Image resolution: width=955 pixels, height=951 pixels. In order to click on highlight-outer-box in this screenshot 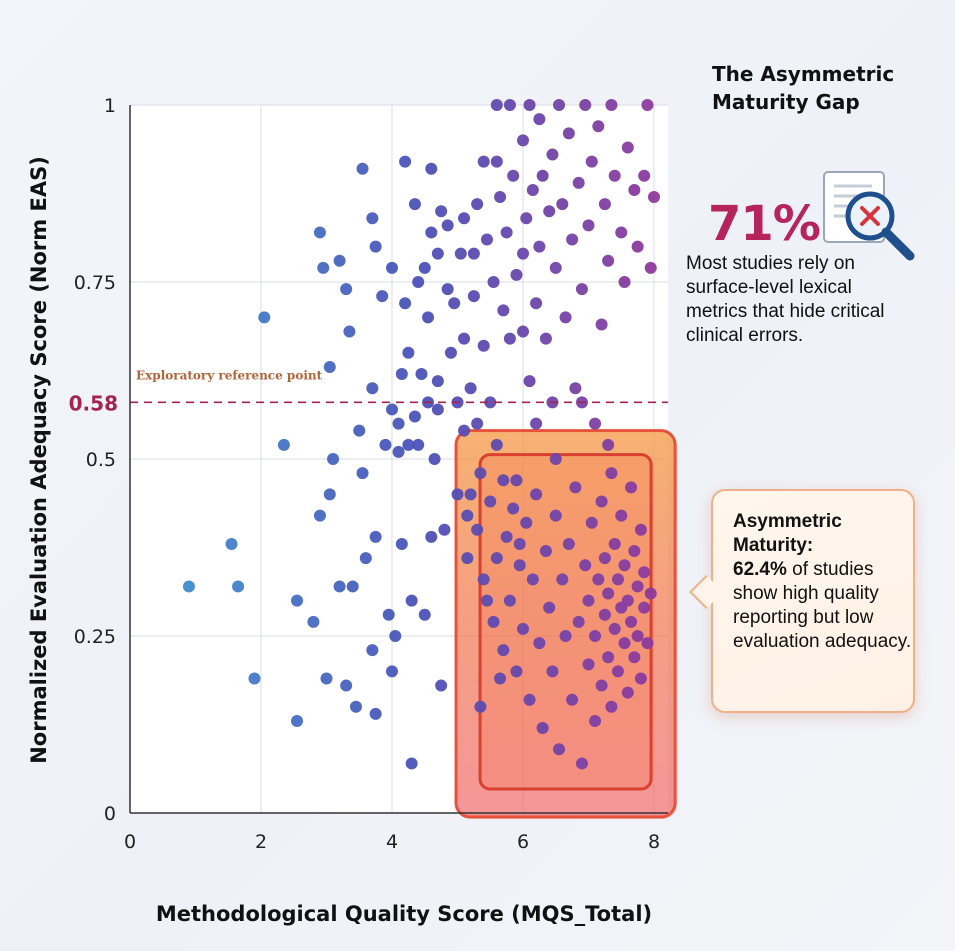, I will do `click(565, 624)`.